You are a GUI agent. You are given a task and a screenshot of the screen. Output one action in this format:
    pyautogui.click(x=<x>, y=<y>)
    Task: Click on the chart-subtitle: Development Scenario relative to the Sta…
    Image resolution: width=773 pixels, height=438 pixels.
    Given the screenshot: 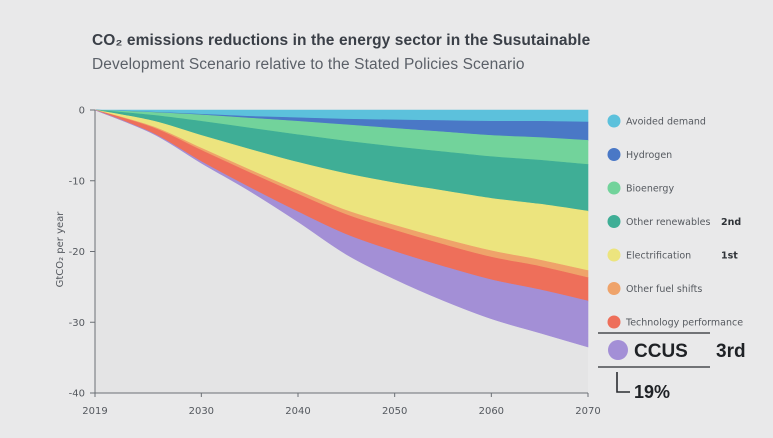 What is the action you would take?
    pyautogui.click(x=308, y=64)
    